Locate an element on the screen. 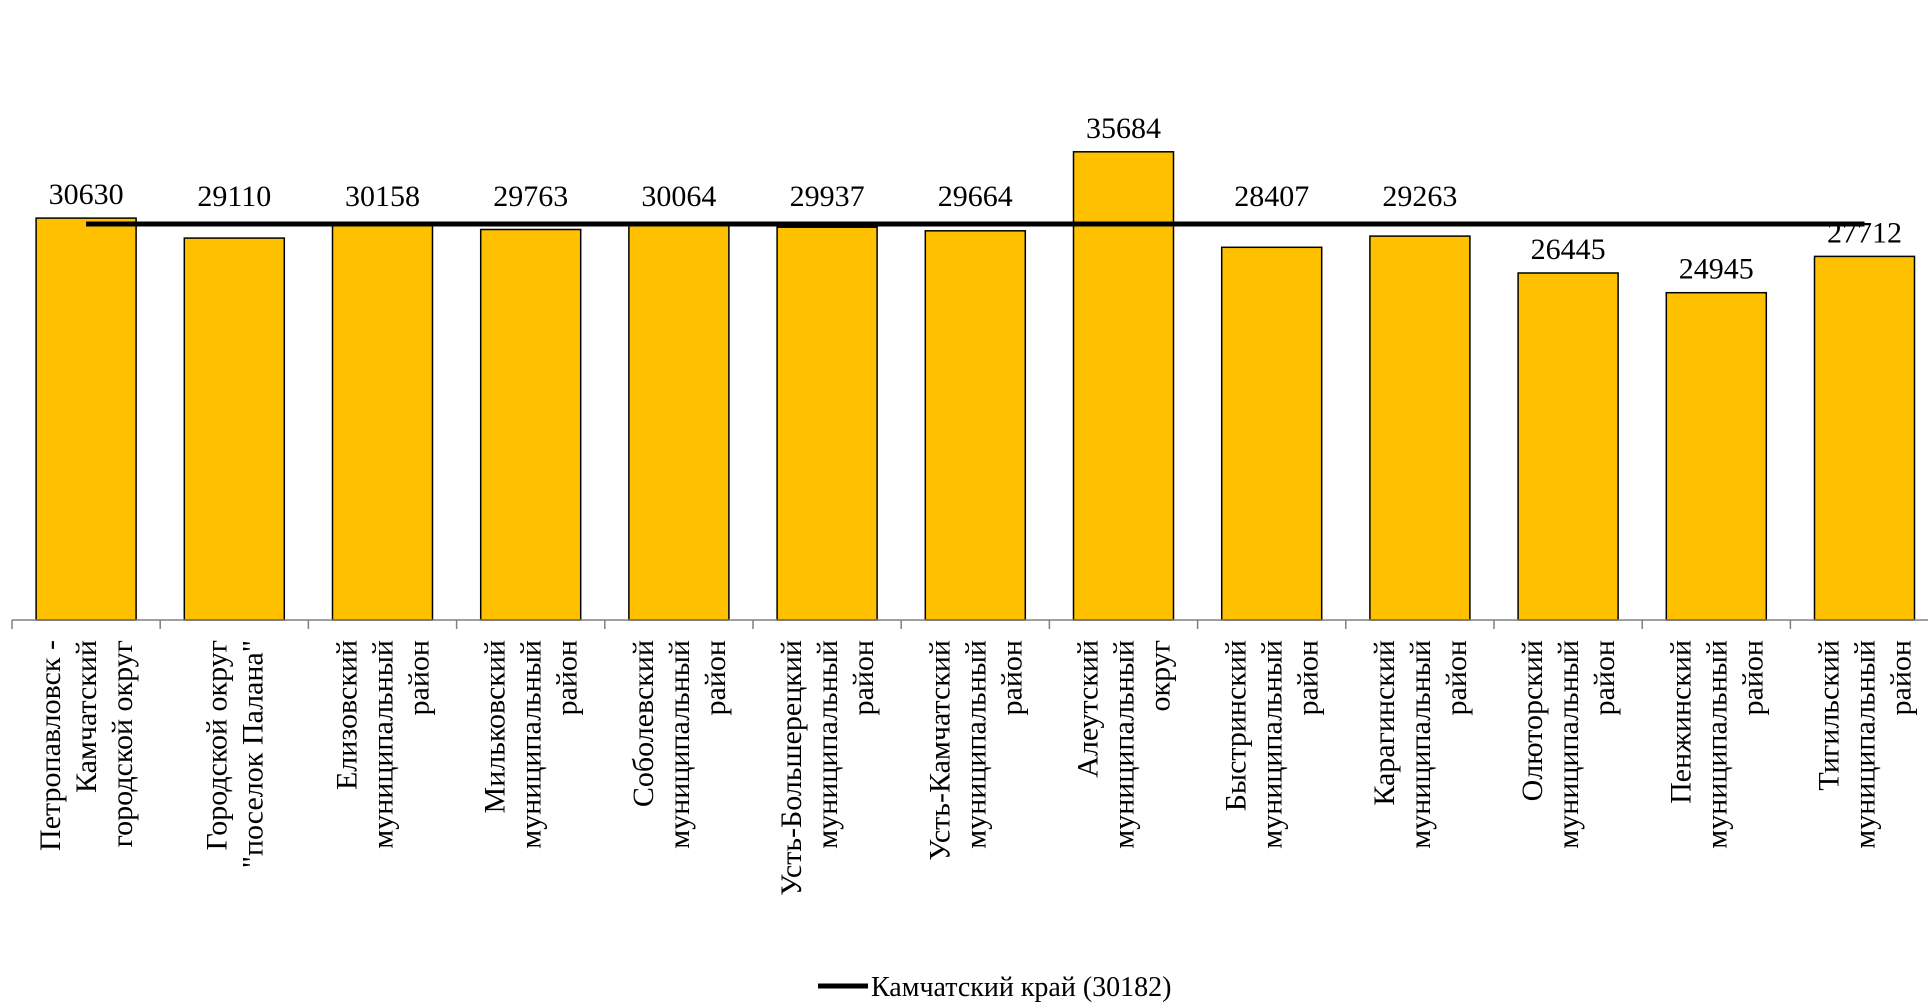  data-label-4: 30064 is located at coordinates (678, 196).